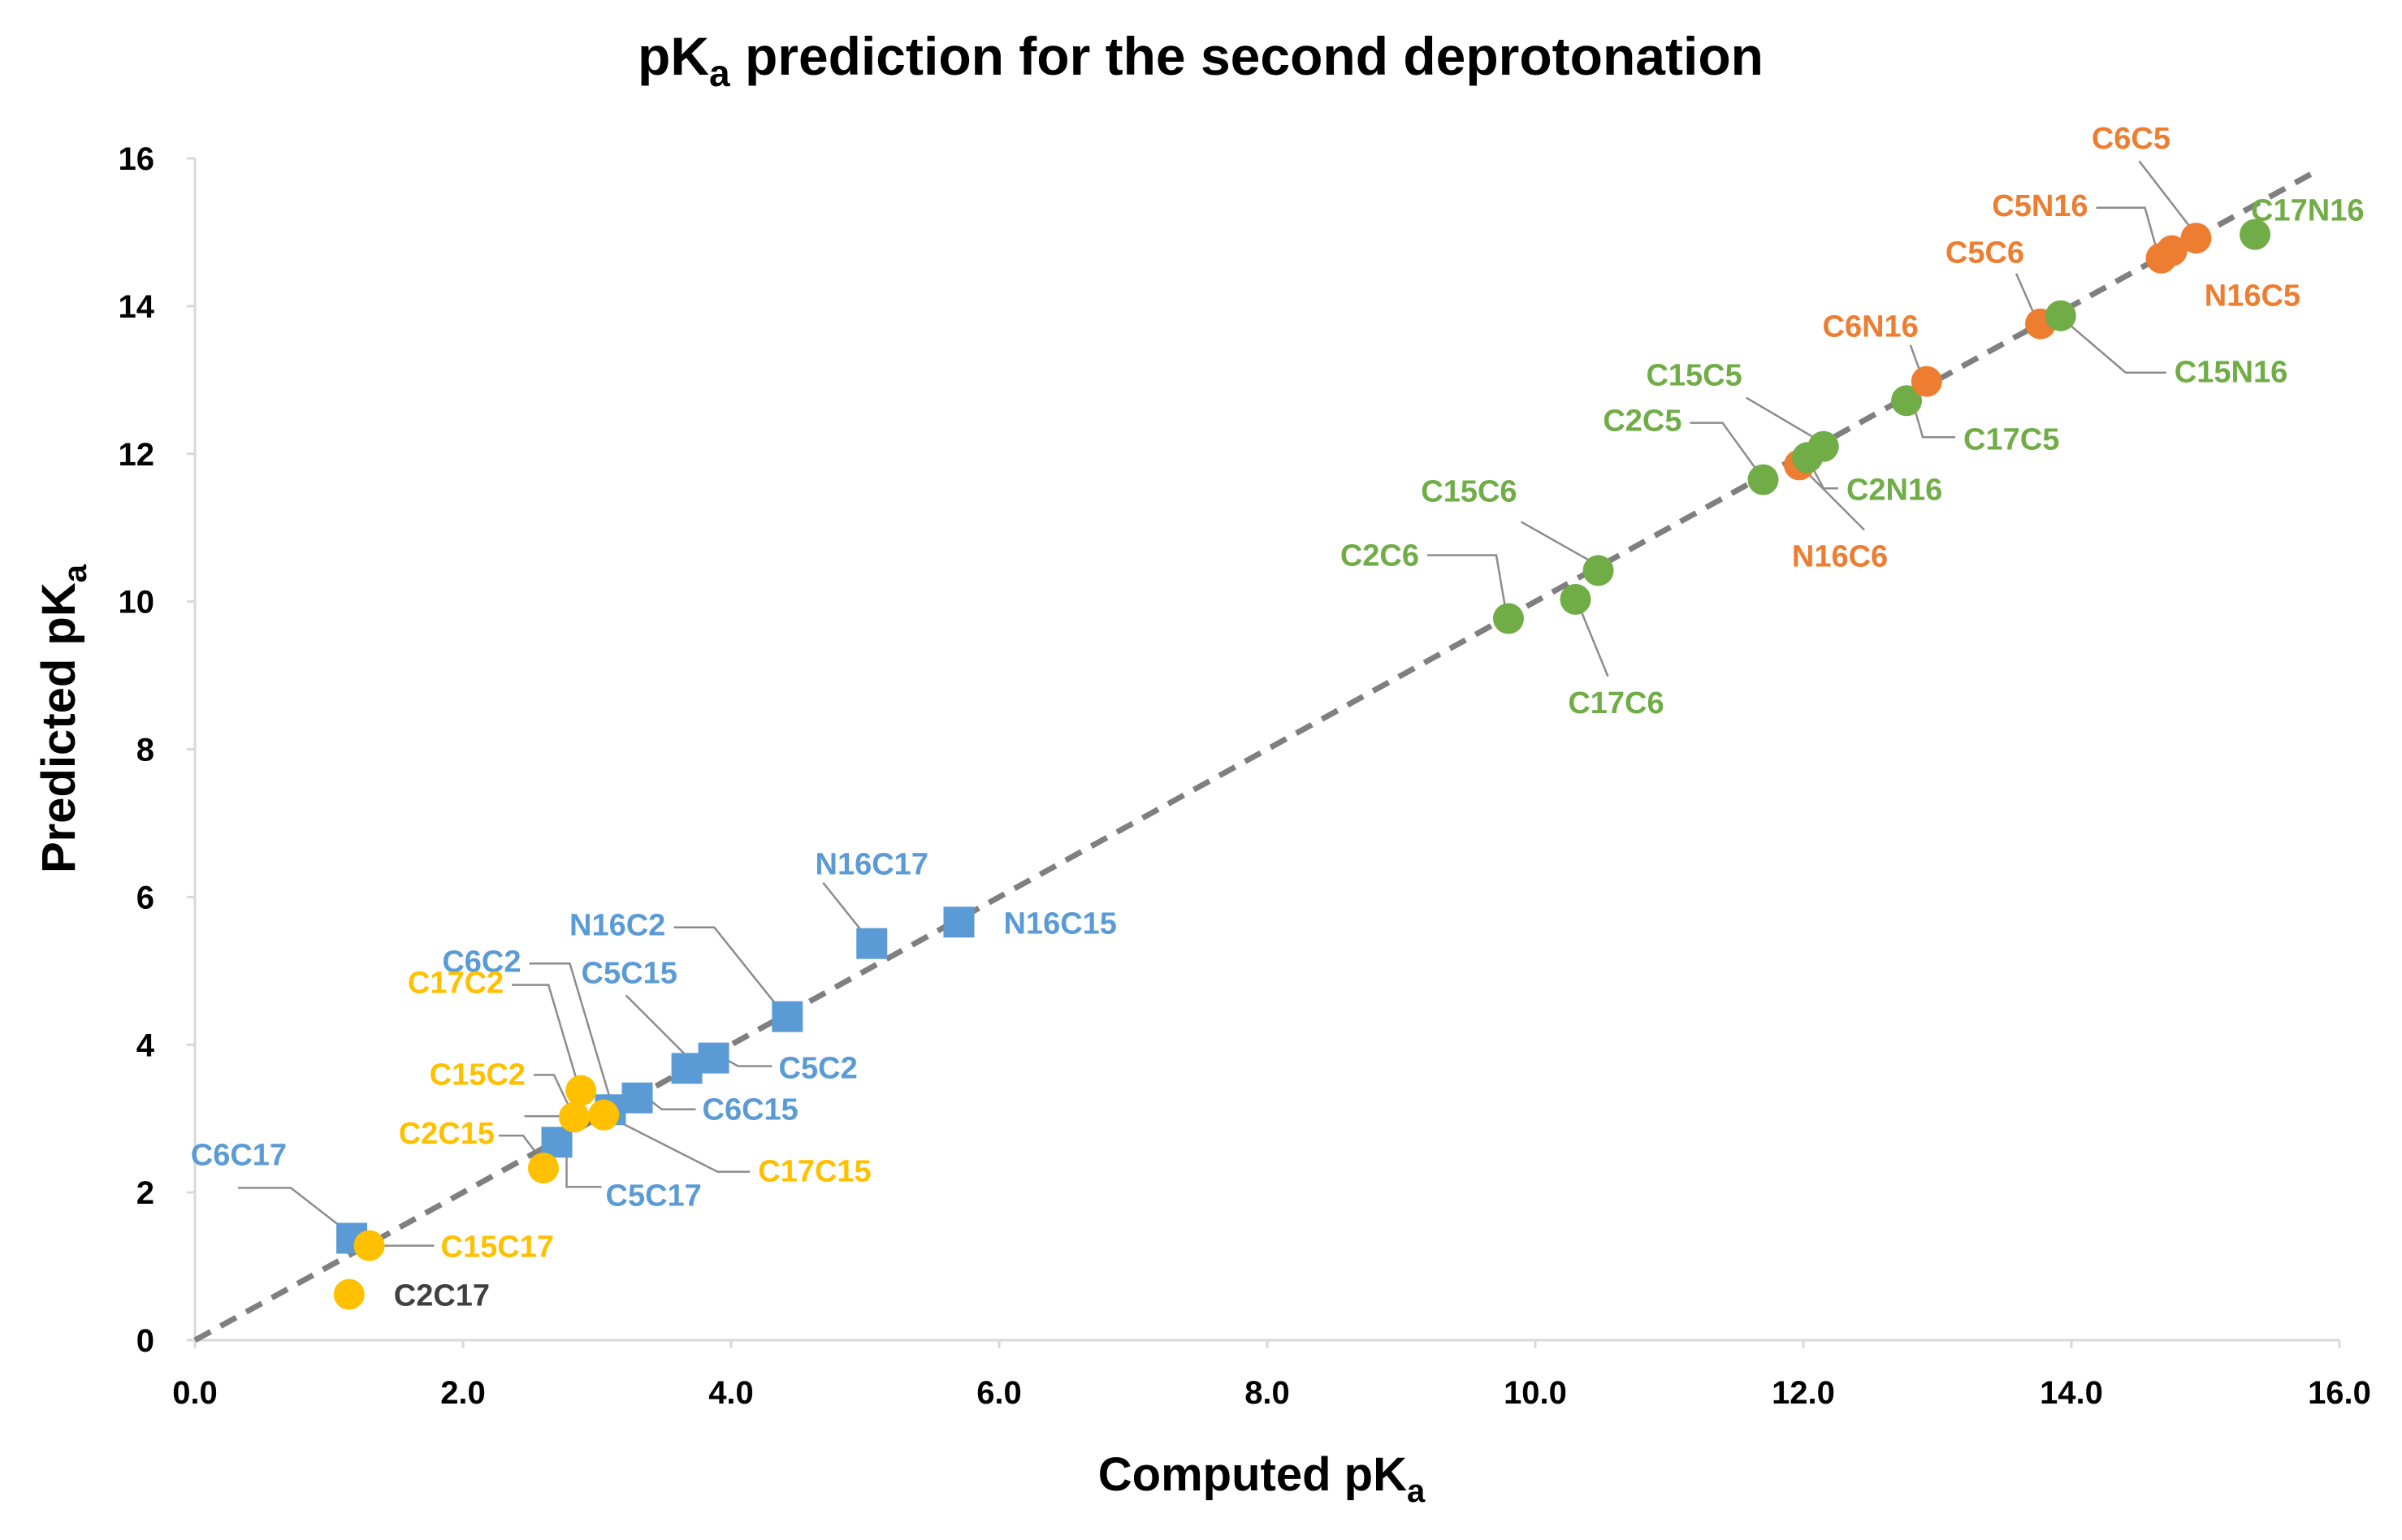 This screenshot has height=1540, width=2402. What do you see at coordinates (1985, 253) in the screenshot?
I see `data-label-c5c6: C5C6` at bounding box center [1985, 253].